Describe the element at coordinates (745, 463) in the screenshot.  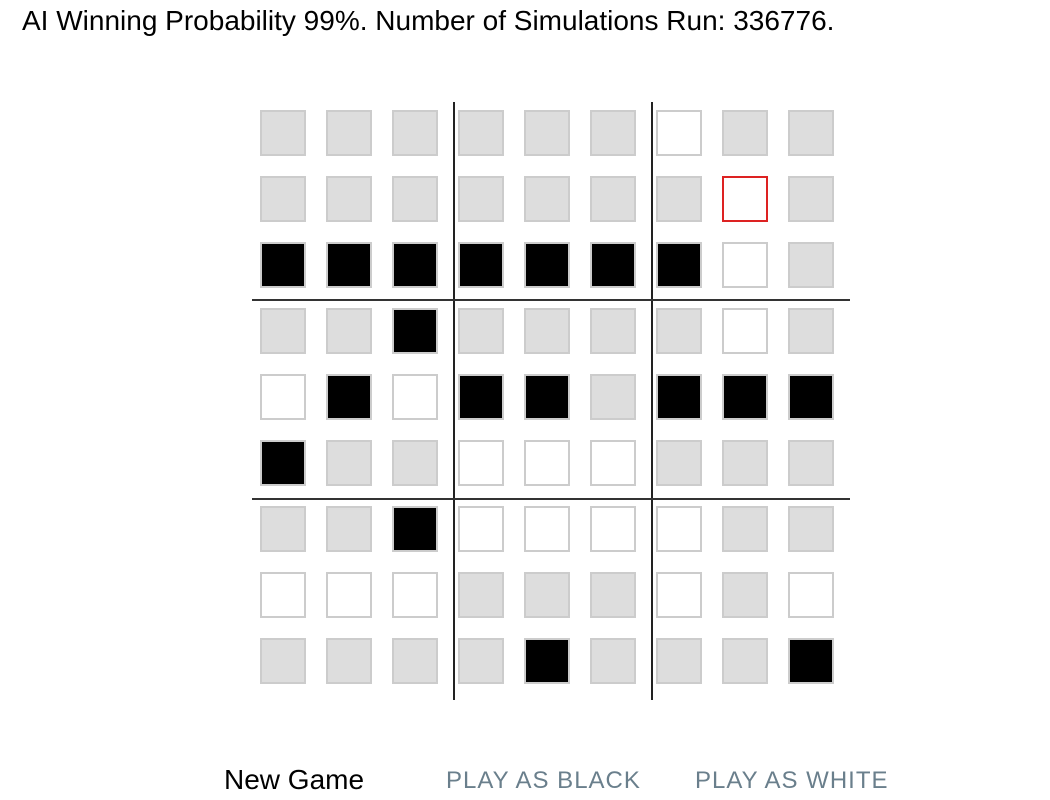
I see `board-cell-r5-c7-empty` at that location.